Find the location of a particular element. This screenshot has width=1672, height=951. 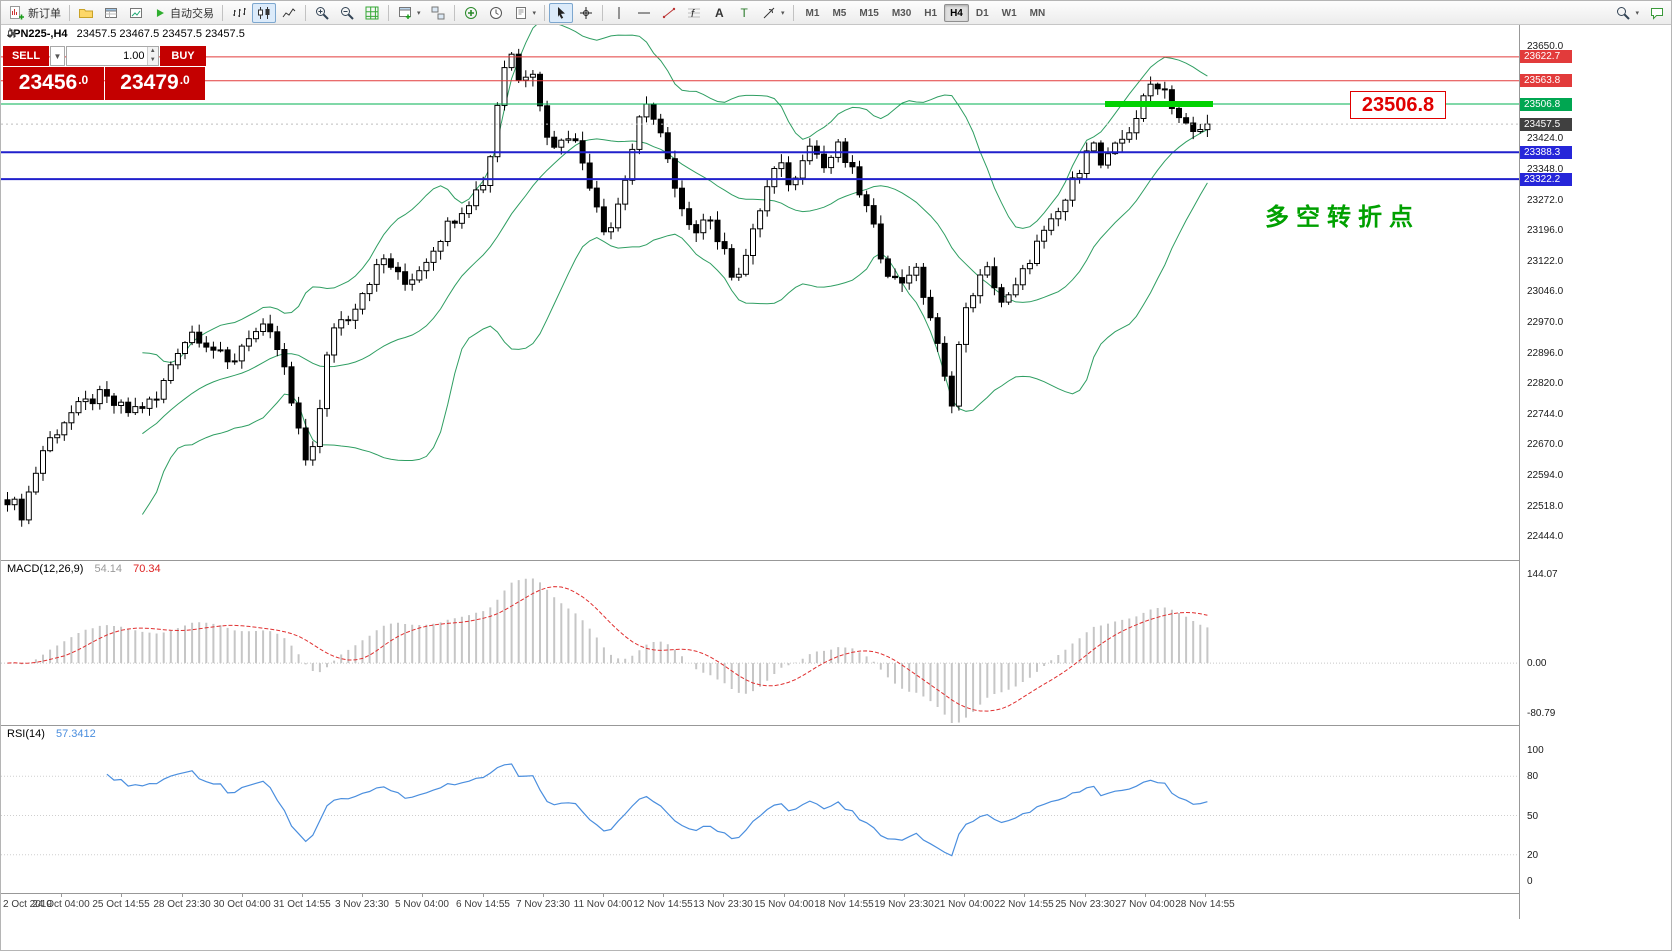

one-click-options-dropdown: ▼ is located at coordinates (57, 56).